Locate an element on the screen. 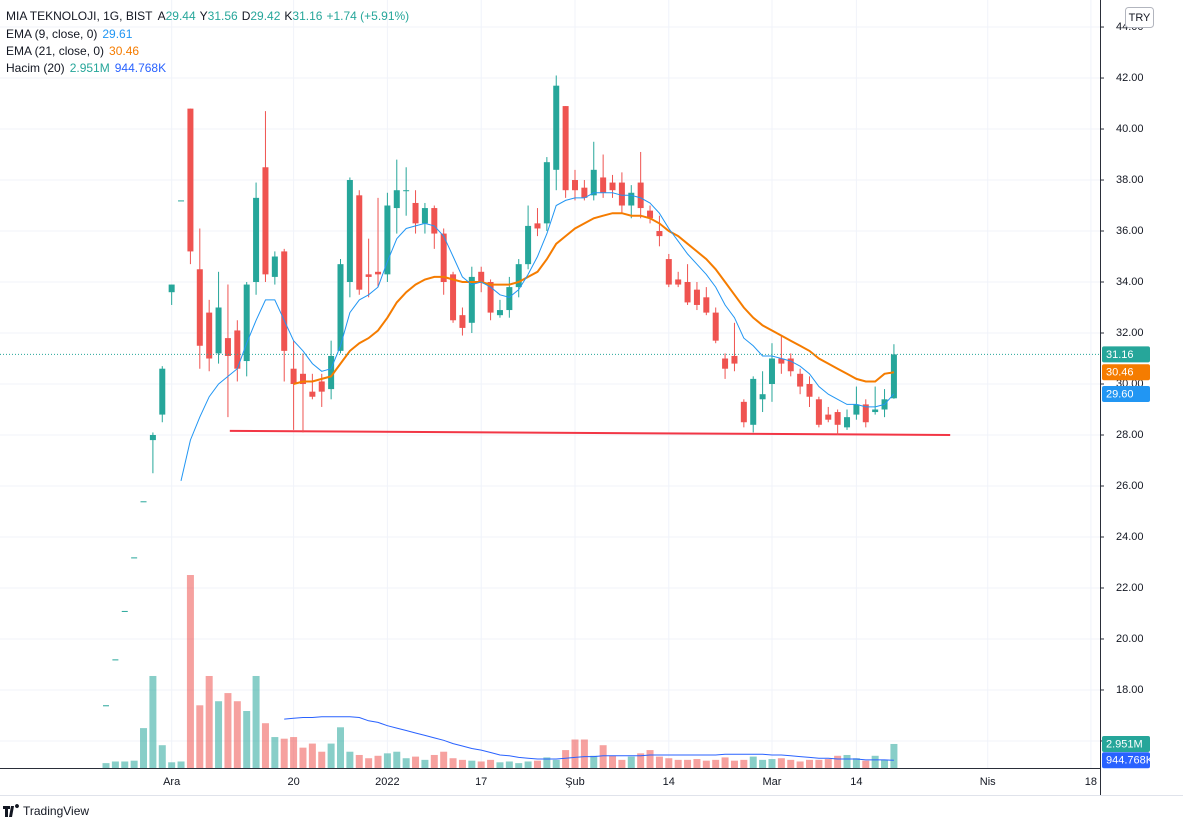  ema-fast-name: EMA (9, close, 0) is located at coordinates (51, 34).